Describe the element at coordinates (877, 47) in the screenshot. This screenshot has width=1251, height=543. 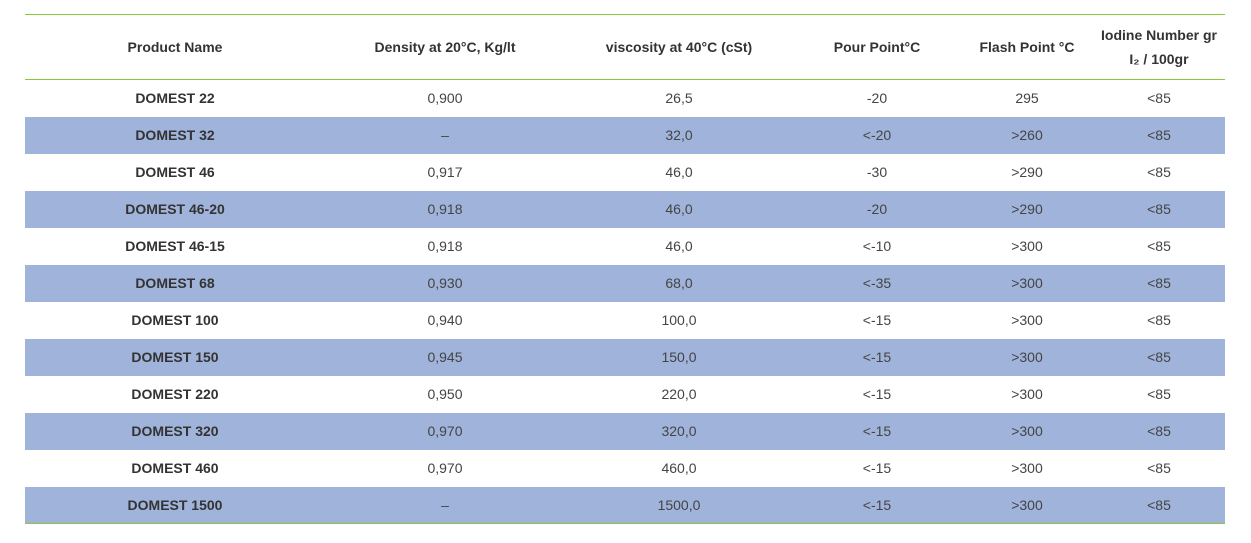
I see `column-header: Pour Point°C` at that location.